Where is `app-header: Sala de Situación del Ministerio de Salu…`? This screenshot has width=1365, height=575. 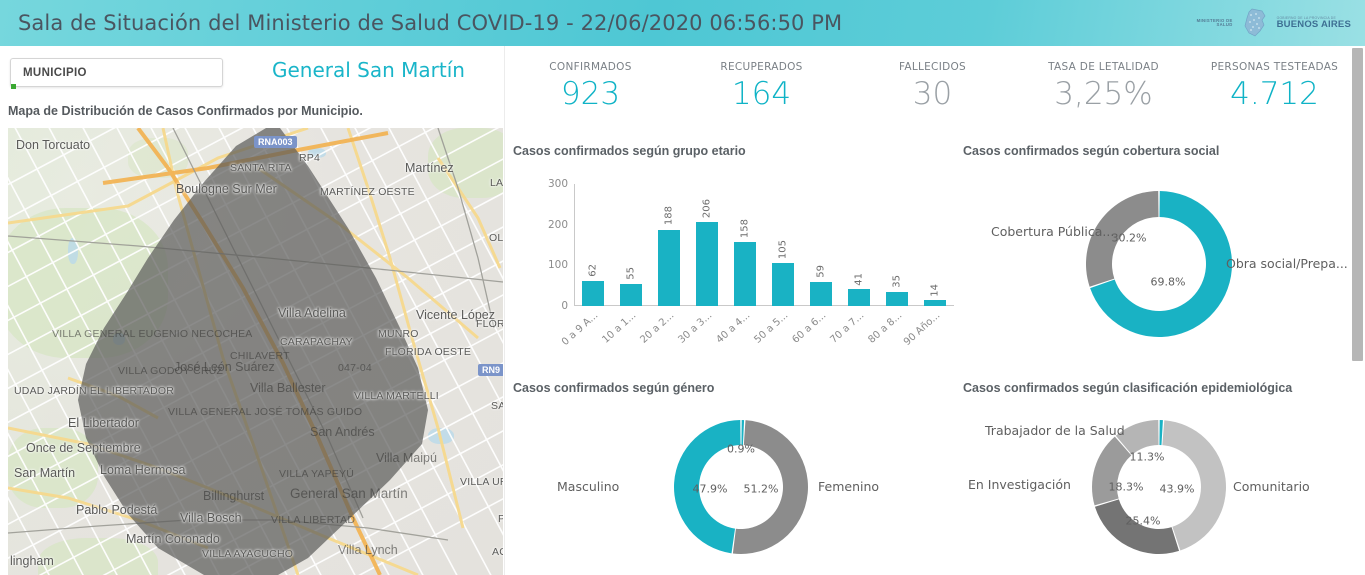
app-header: Sala de Situación del Ministerio de Salu… is located at coordinates (682, 23).